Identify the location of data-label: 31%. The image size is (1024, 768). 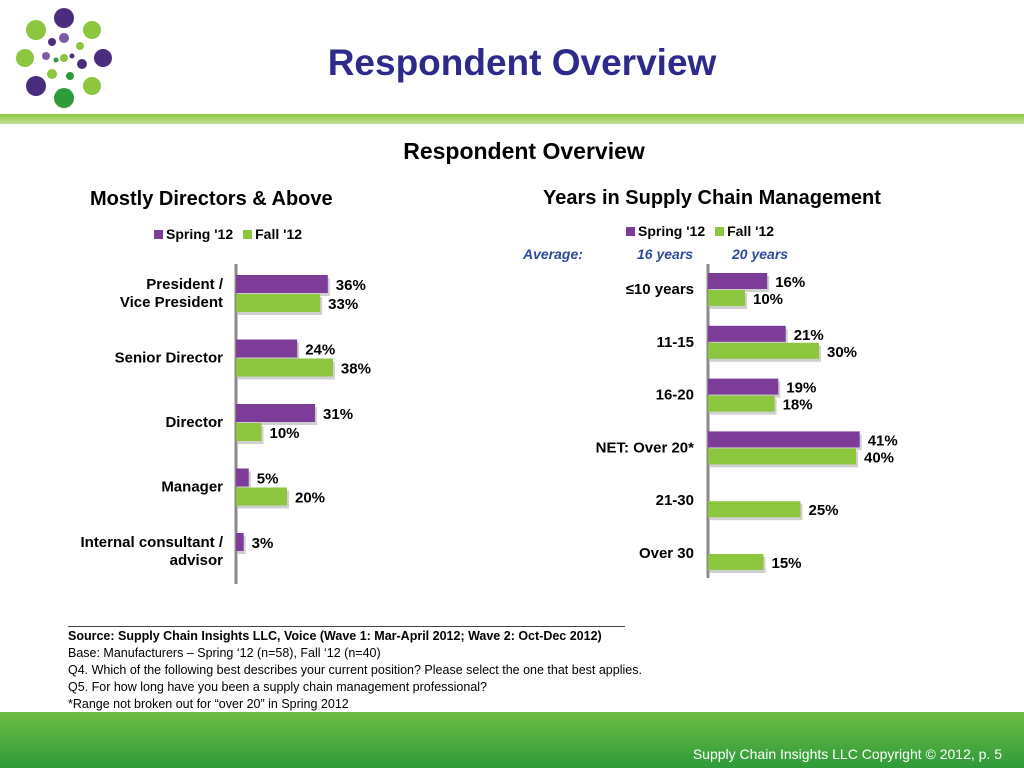
(338, 414).